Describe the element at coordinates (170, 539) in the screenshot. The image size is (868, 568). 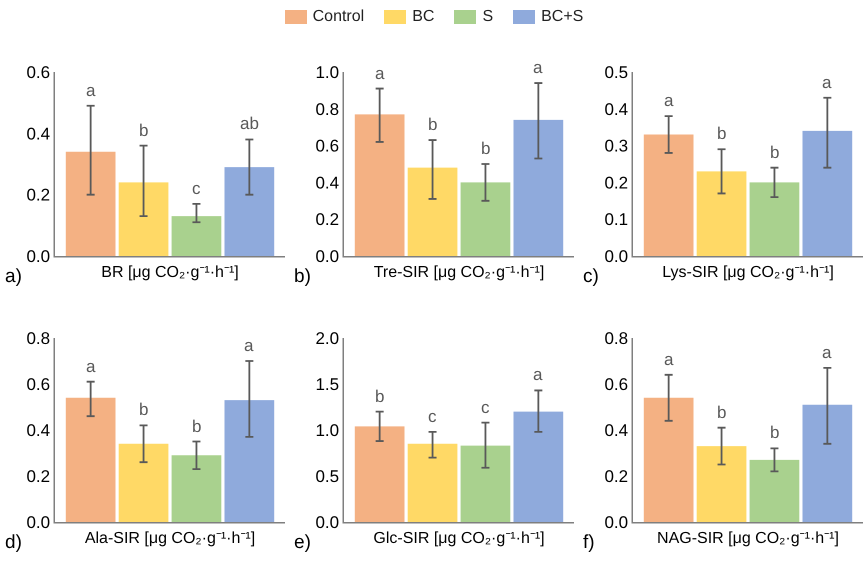
I see `x-axis-title: Ala-SIR [μg CO₂·g⁻¹·h⁻¹]` at that location.